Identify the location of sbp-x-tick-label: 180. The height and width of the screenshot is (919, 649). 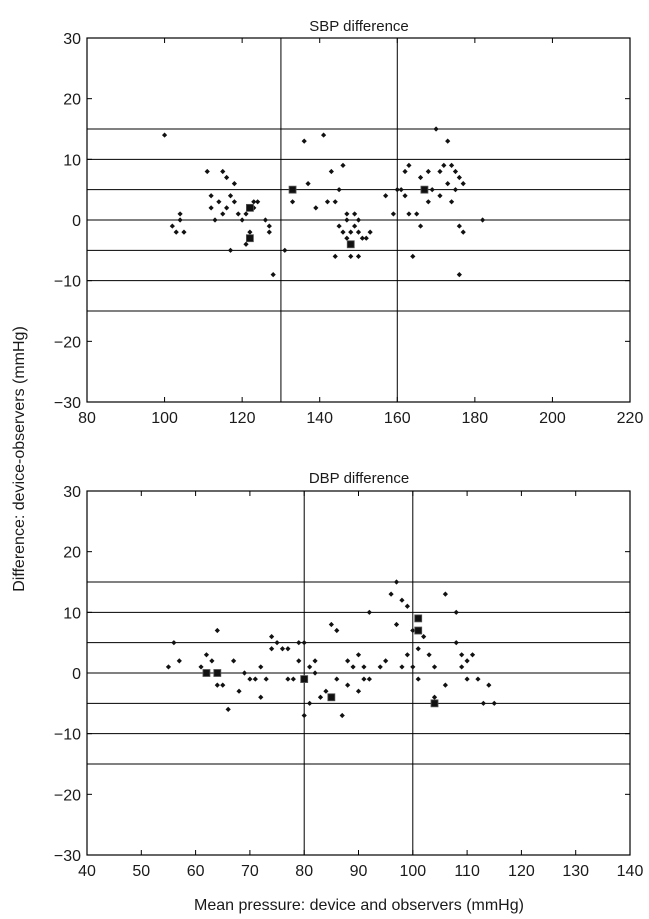
(475, 418).